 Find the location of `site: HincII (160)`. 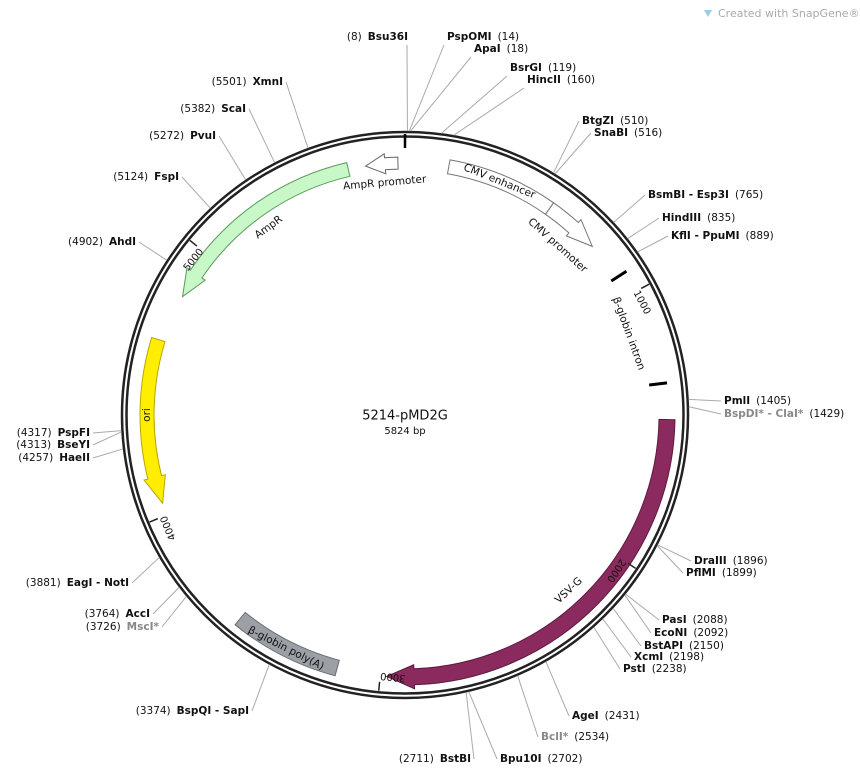

site: HincII (160) is located at coordinates (524, 105).